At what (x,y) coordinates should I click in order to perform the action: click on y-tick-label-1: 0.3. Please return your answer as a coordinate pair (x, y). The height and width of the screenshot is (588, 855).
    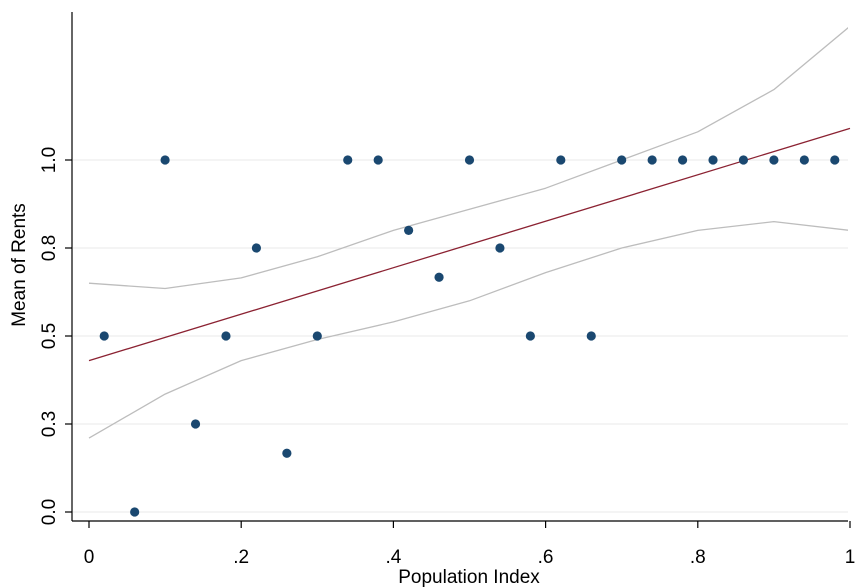
    Looking at the image, I should click on (49, 424).